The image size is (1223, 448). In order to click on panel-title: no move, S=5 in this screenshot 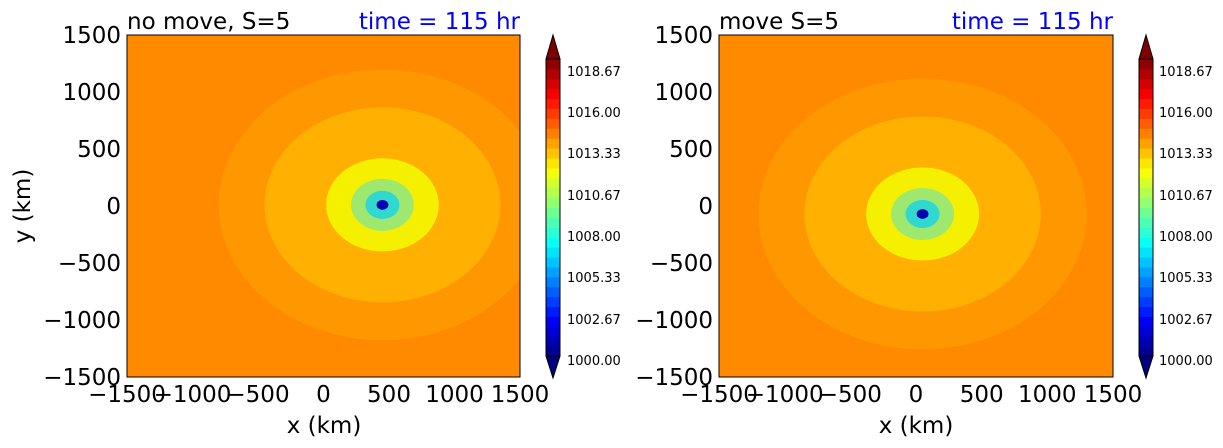, I will do `click(208, 22)`.